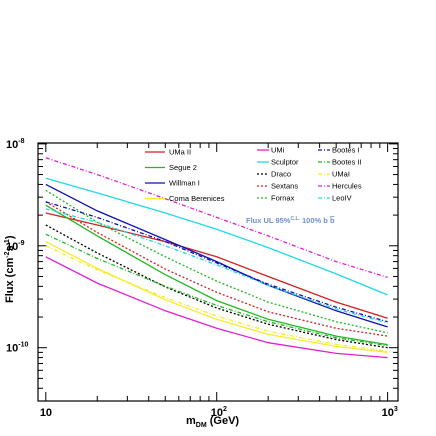 The image size is (436, 436). Describe the element at coordinates (10, 280) in the screenshot. I see `y-axis-title-main: Flux (cm` at that location.